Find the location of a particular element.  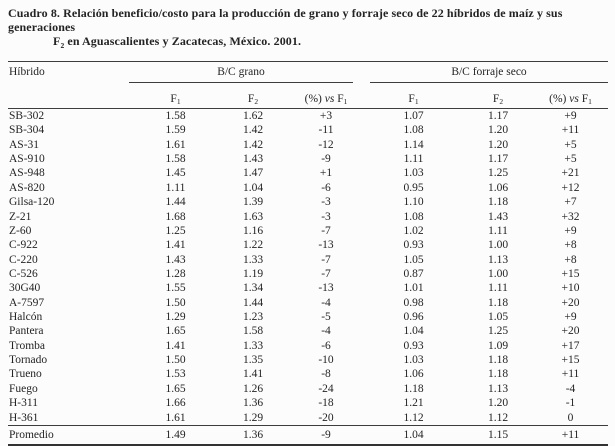

table-row: AS-31 1.61 1.42 -12 1.14 1.20 +5 is located at coordinates (308, 145).